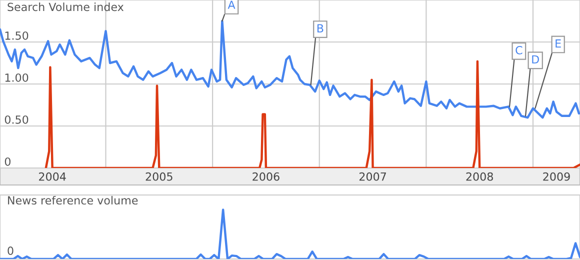  Describe the element at coordinates (372, 176) in the screenshot. I see `x-tick-label: 2007` at that location.